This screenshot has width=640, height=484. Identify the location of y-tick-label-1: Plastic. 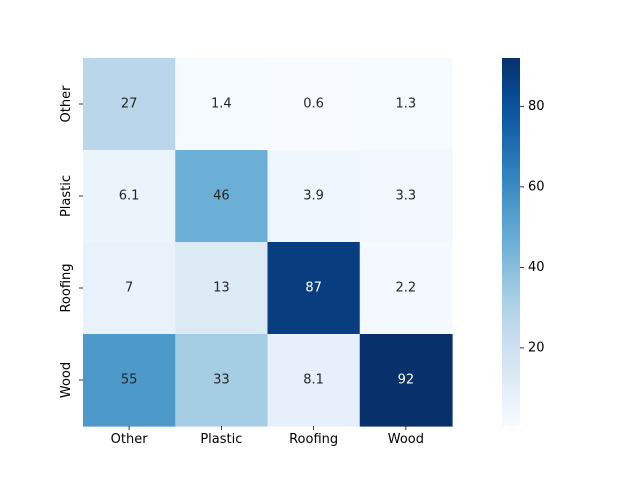
(66, 196).